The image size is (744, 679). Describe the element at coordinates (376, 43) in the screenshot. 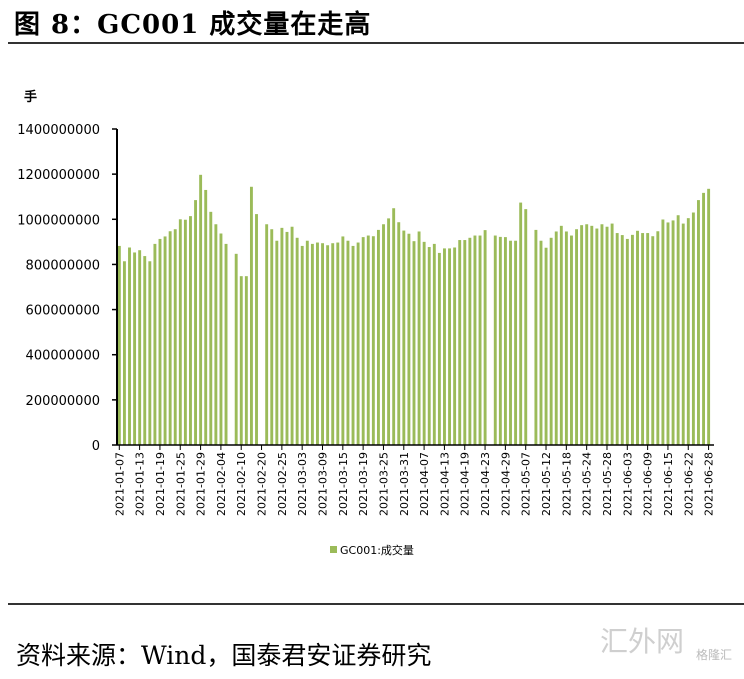

I see `title-divider` at that location.